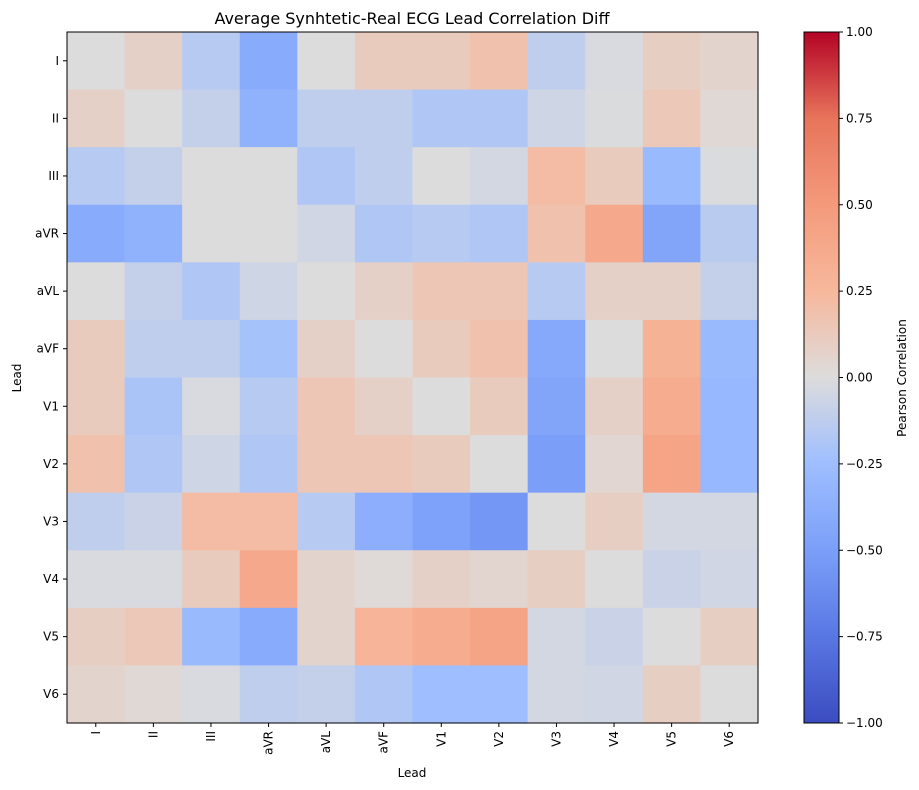 This screenshot has width=919, height=790. I want to click on colorbar-ticks: 1.00 0.75 0.50 0.25 0.00 −0.25 −0.50 −0.75 −1.00, so click(861, 377).